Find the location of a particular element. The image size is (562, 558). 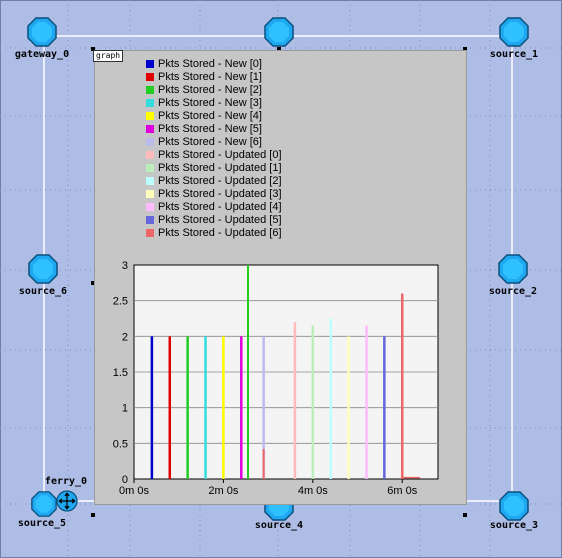

legend-label: Pkts Stored - Updated [6] is located at coordinates (220, 233).